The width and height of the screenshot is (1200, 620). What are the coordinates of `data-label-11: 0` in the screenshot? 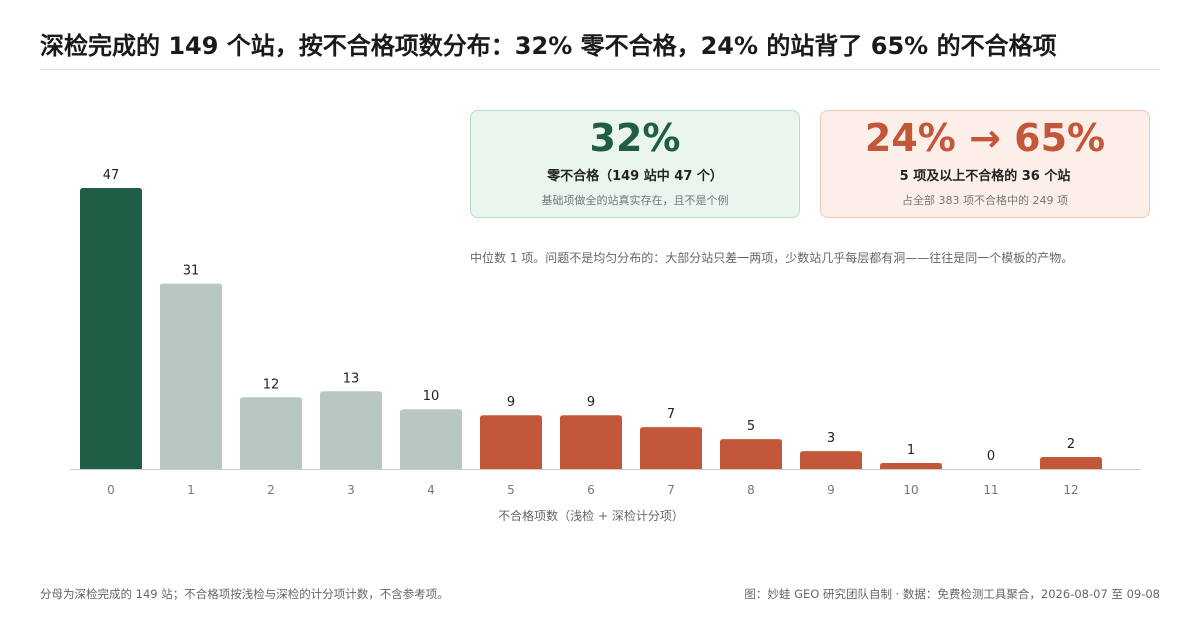 It's located at (991, 456).